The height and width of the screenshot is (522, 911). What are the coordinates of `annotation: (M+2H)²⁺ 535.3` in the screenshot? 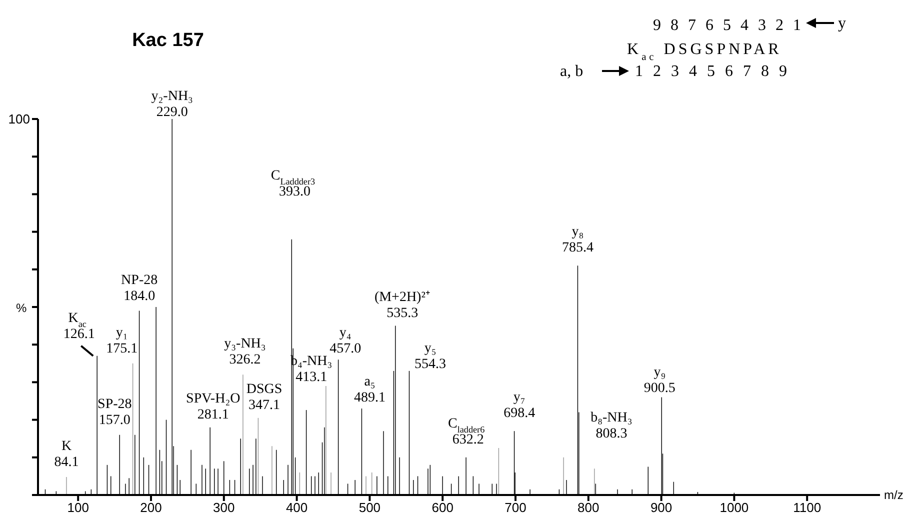 It's located at (402, 305).